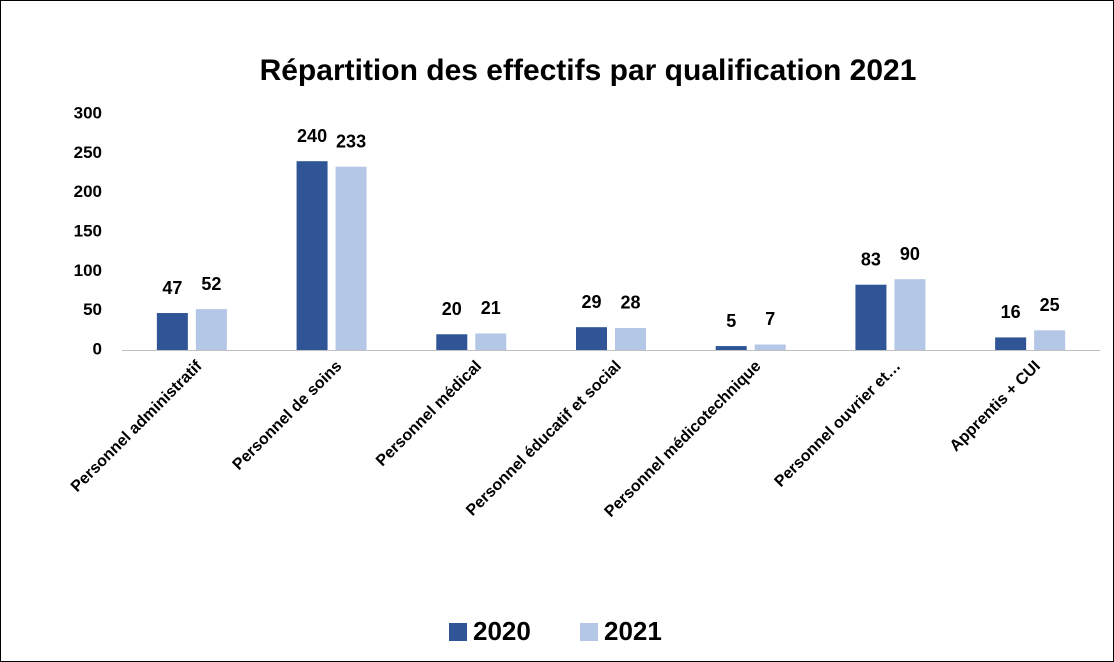  What do you see at coordinates (731, 321) in the screenshot?
I see `data-label: 5` at bounding box center [731, 321].